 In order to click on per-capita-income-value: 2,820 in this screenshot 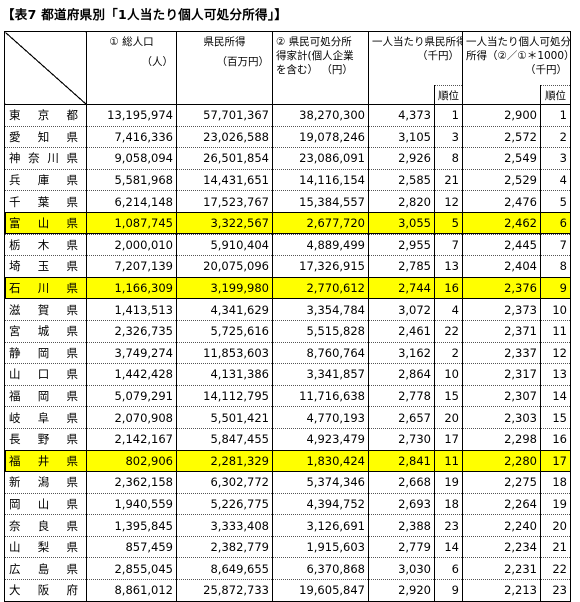, I will do `click(401, 201)`.